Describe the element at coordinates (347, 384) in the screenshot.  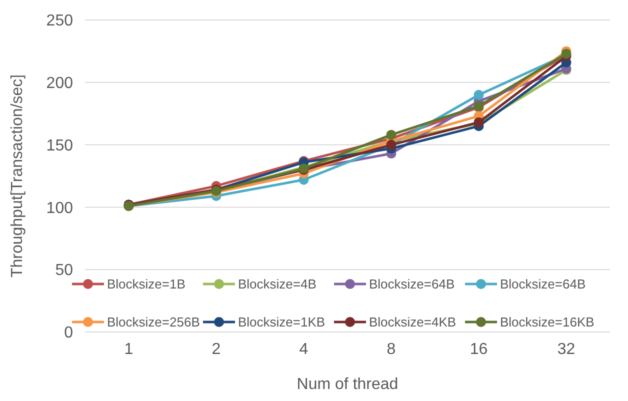
I see `x-axis-title: Num of thread` at that location.